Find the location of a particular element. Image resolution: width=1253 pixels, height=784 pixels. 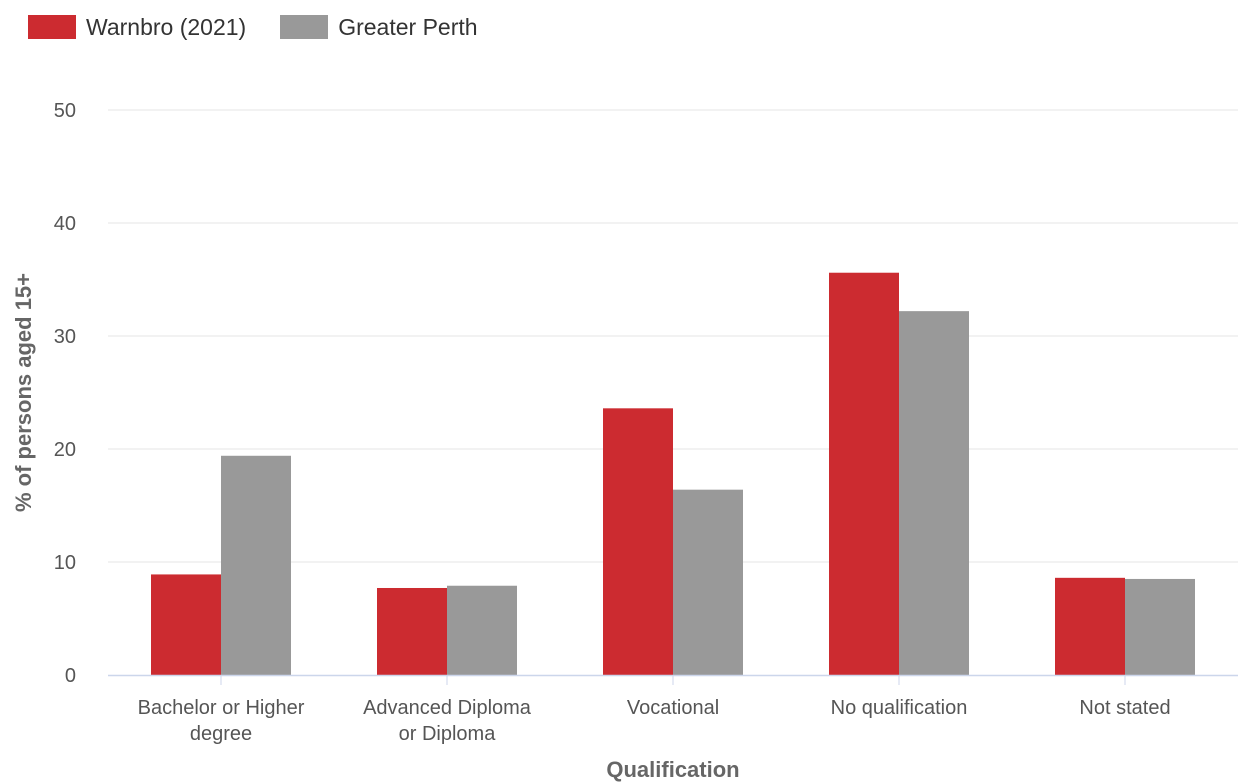

y-tick-label-0: 0 is located at coordinates (70, 676).